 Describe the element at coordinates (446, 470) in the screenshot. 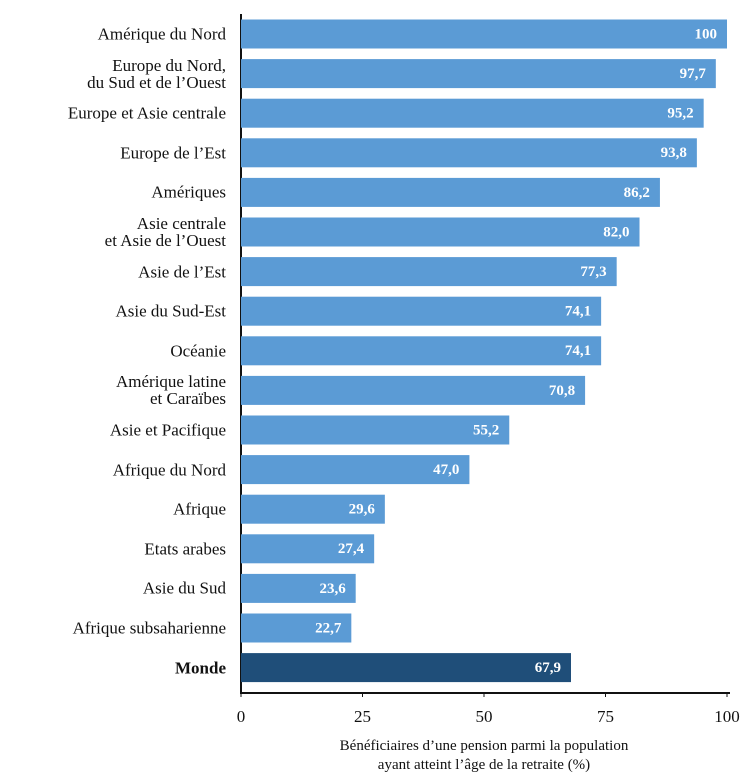

I see `value-label: 47,0` at that location.